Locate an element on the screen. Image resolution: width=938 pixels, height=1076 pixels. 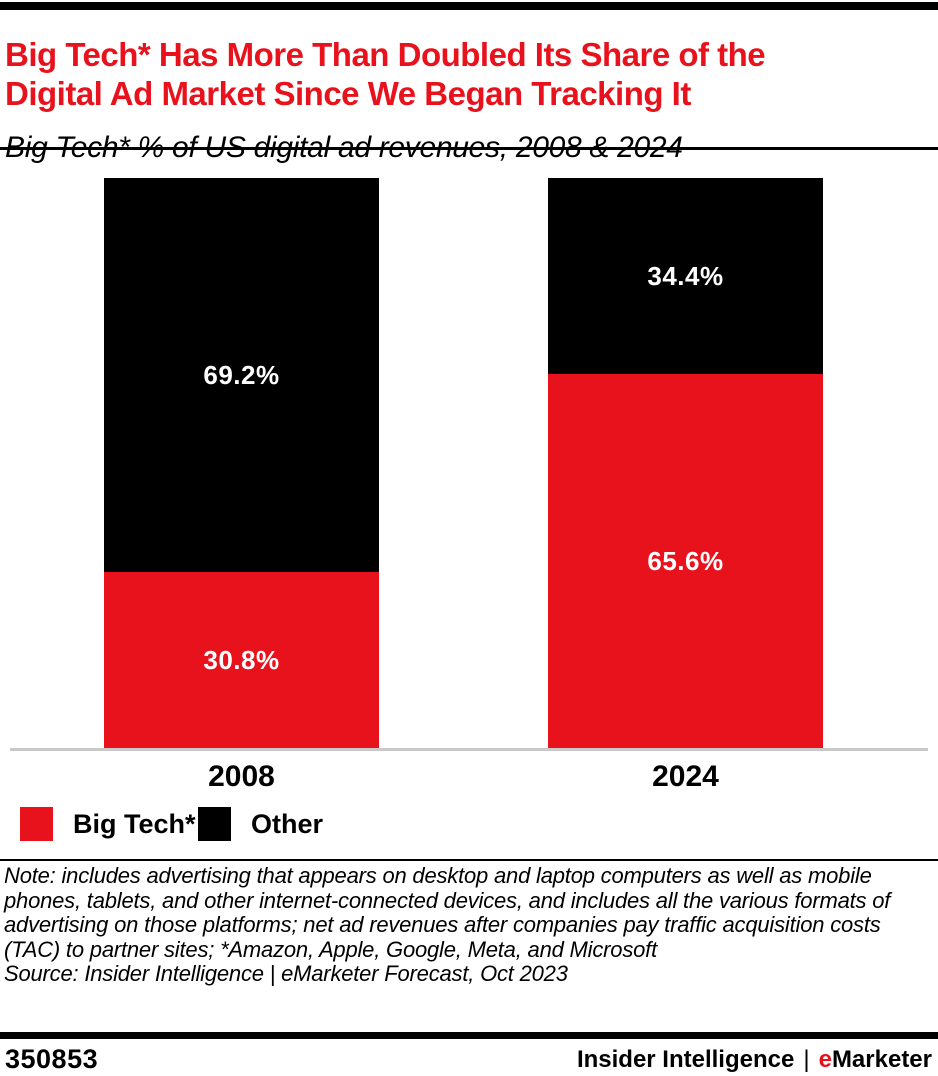
bar-segment-label: 69.2% is located at coordinates (241, 374).